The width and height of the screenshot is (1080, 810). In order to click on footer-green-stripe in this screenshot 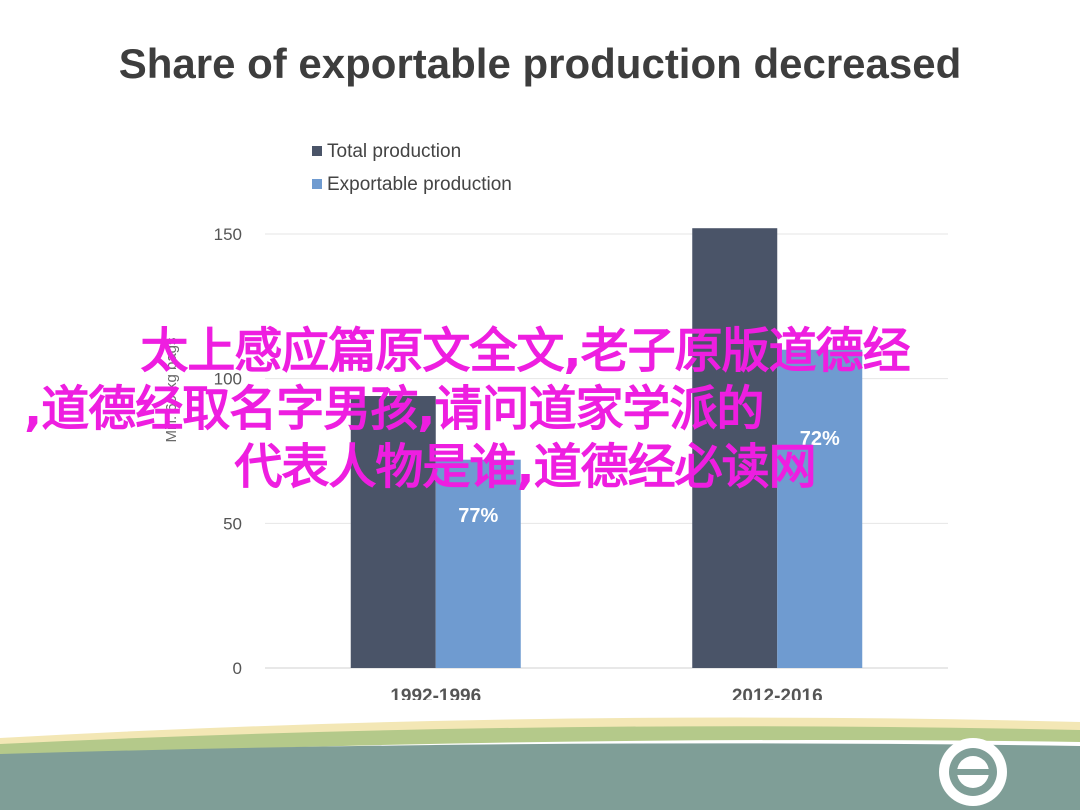, I will do `click(540, 742)`.